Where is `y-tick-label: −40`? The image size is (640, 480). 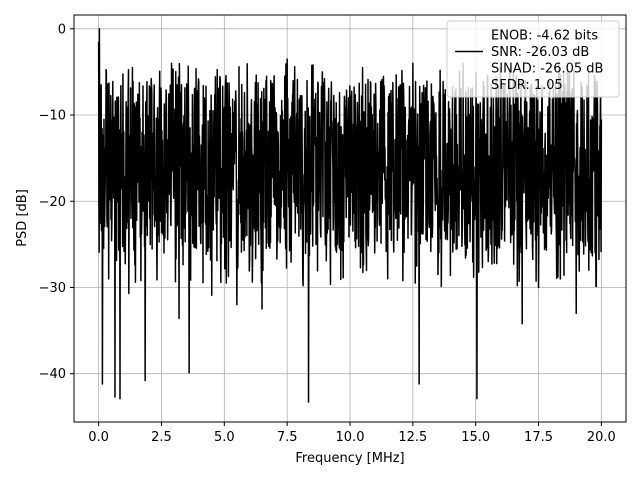
y-tick-label: −40 is located at coordinates (52, 374).